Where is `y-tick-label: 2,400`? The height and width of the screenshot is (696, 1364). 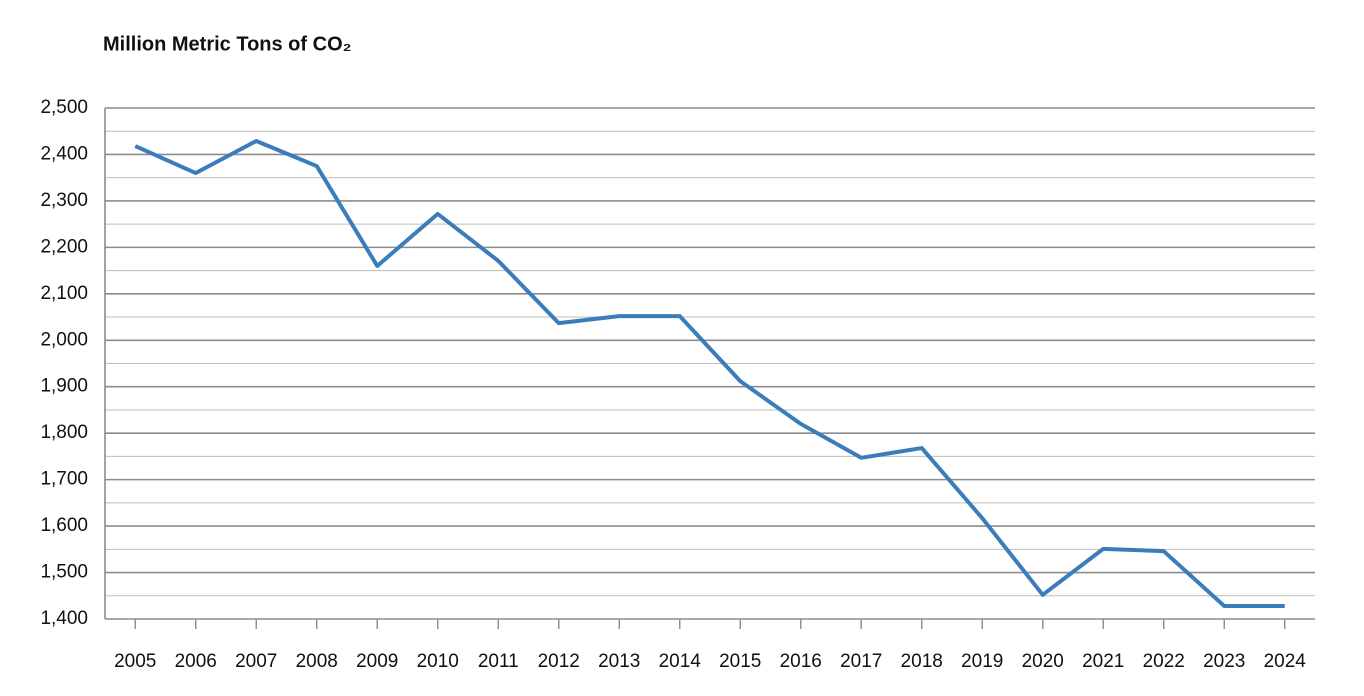 y-tick-label: 2,400 is located at coordinates (64, 153).